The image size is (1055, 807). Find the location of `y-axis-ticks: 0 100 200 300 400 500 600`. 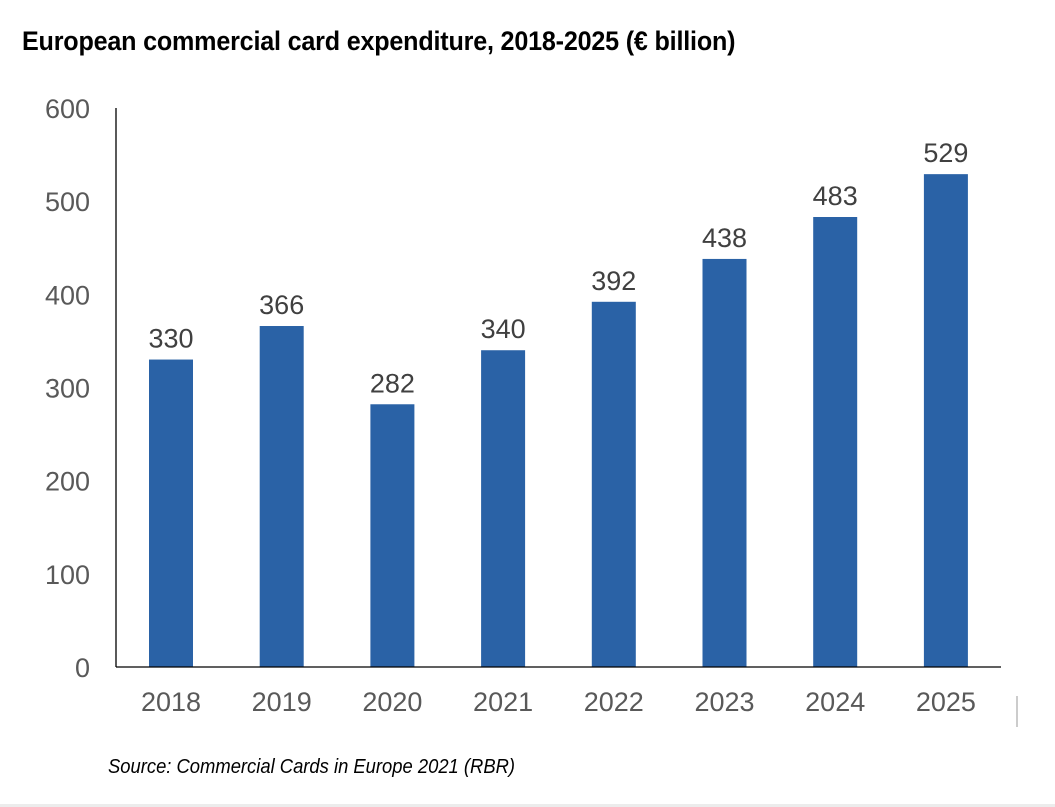

y-axis-ticks: 0 100 200 300 400 500 600 is located at coordinates (67, 388).